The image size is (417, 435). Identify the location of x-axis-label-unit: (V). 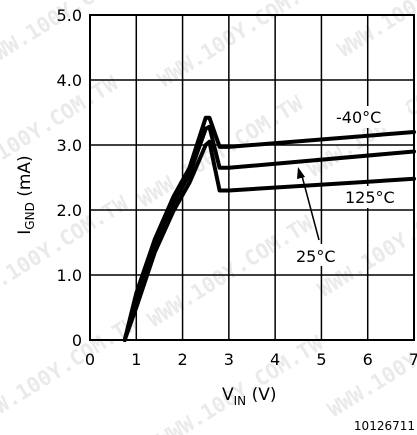
(264, 395).